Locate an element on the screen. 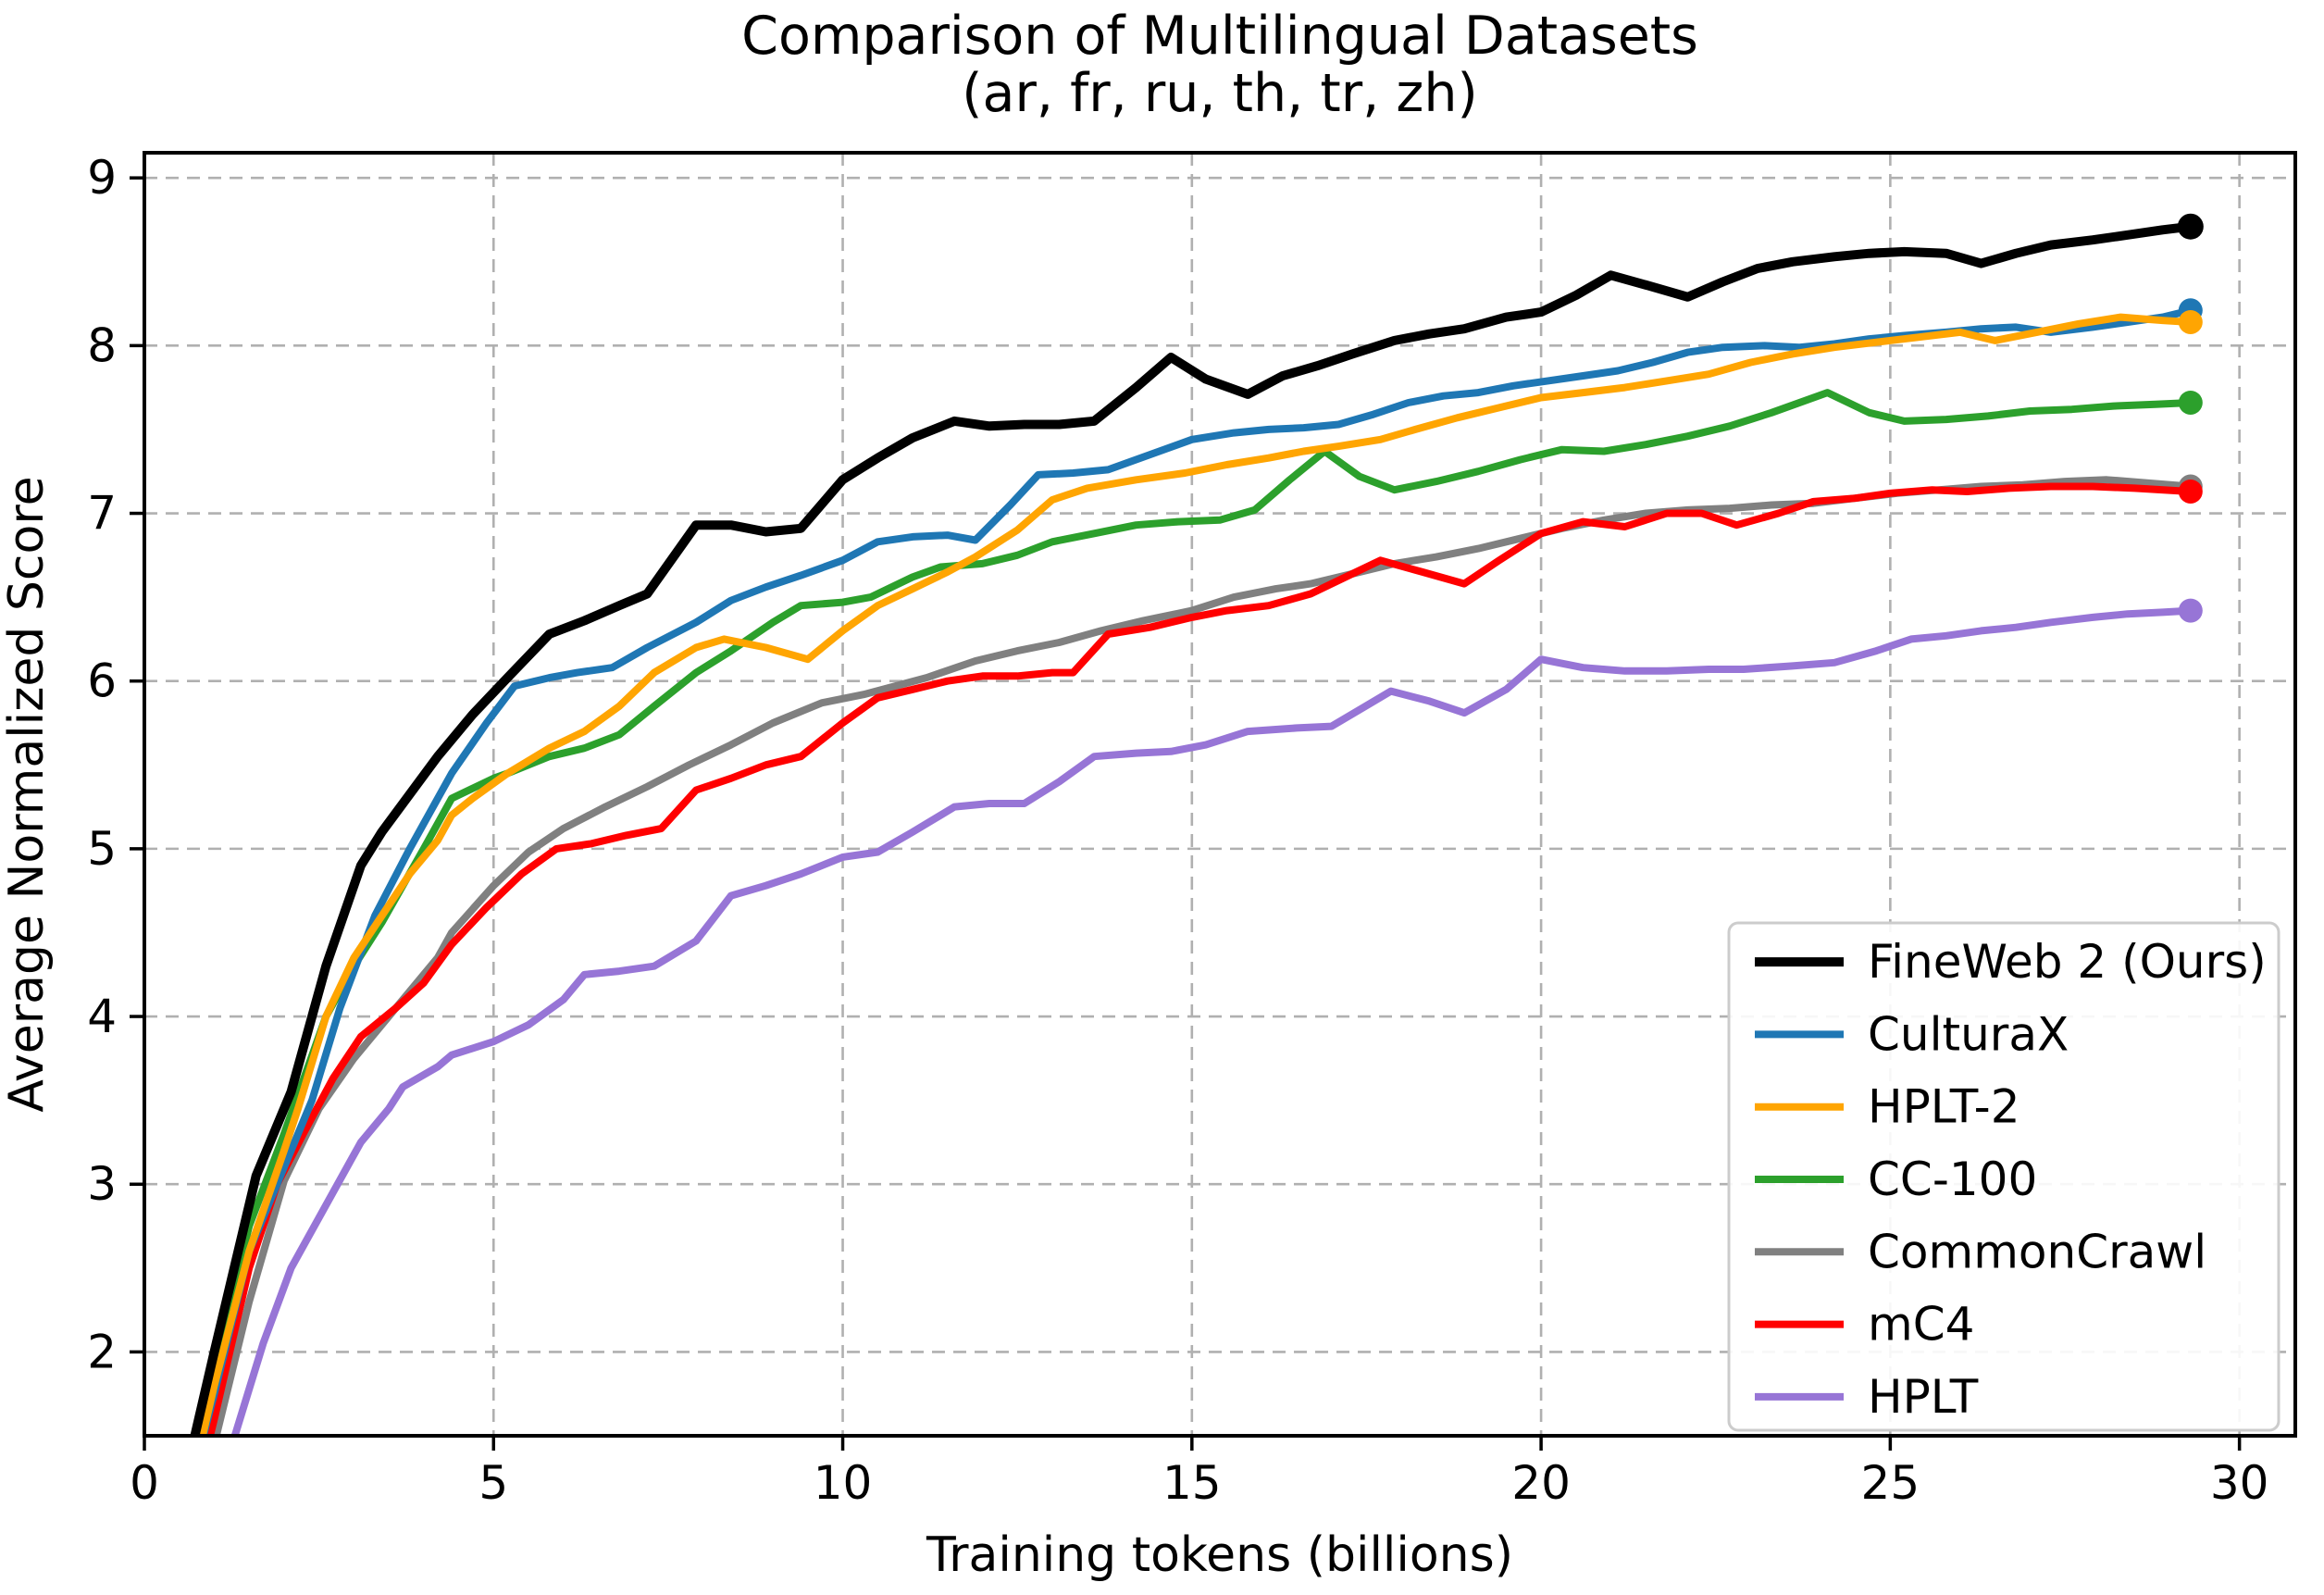 The height and width of the screenshot is (1595, 2324). legend-entry-hplt-2: HPLT-2 is located at coordinates (1888, 1107).